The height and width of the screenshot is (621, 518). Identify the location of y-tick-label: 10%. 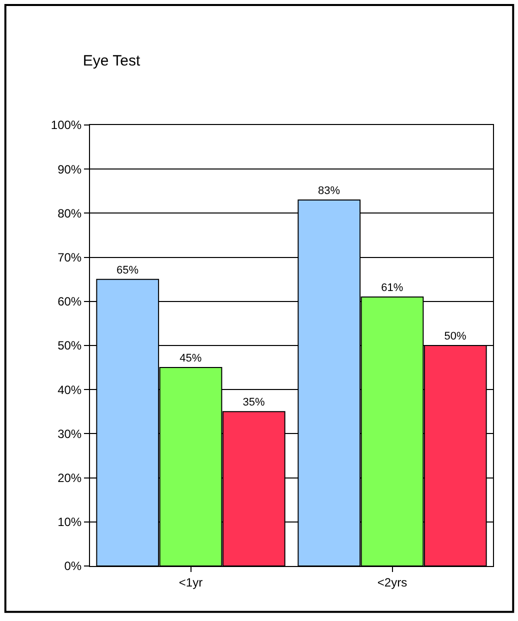
(70, 522).